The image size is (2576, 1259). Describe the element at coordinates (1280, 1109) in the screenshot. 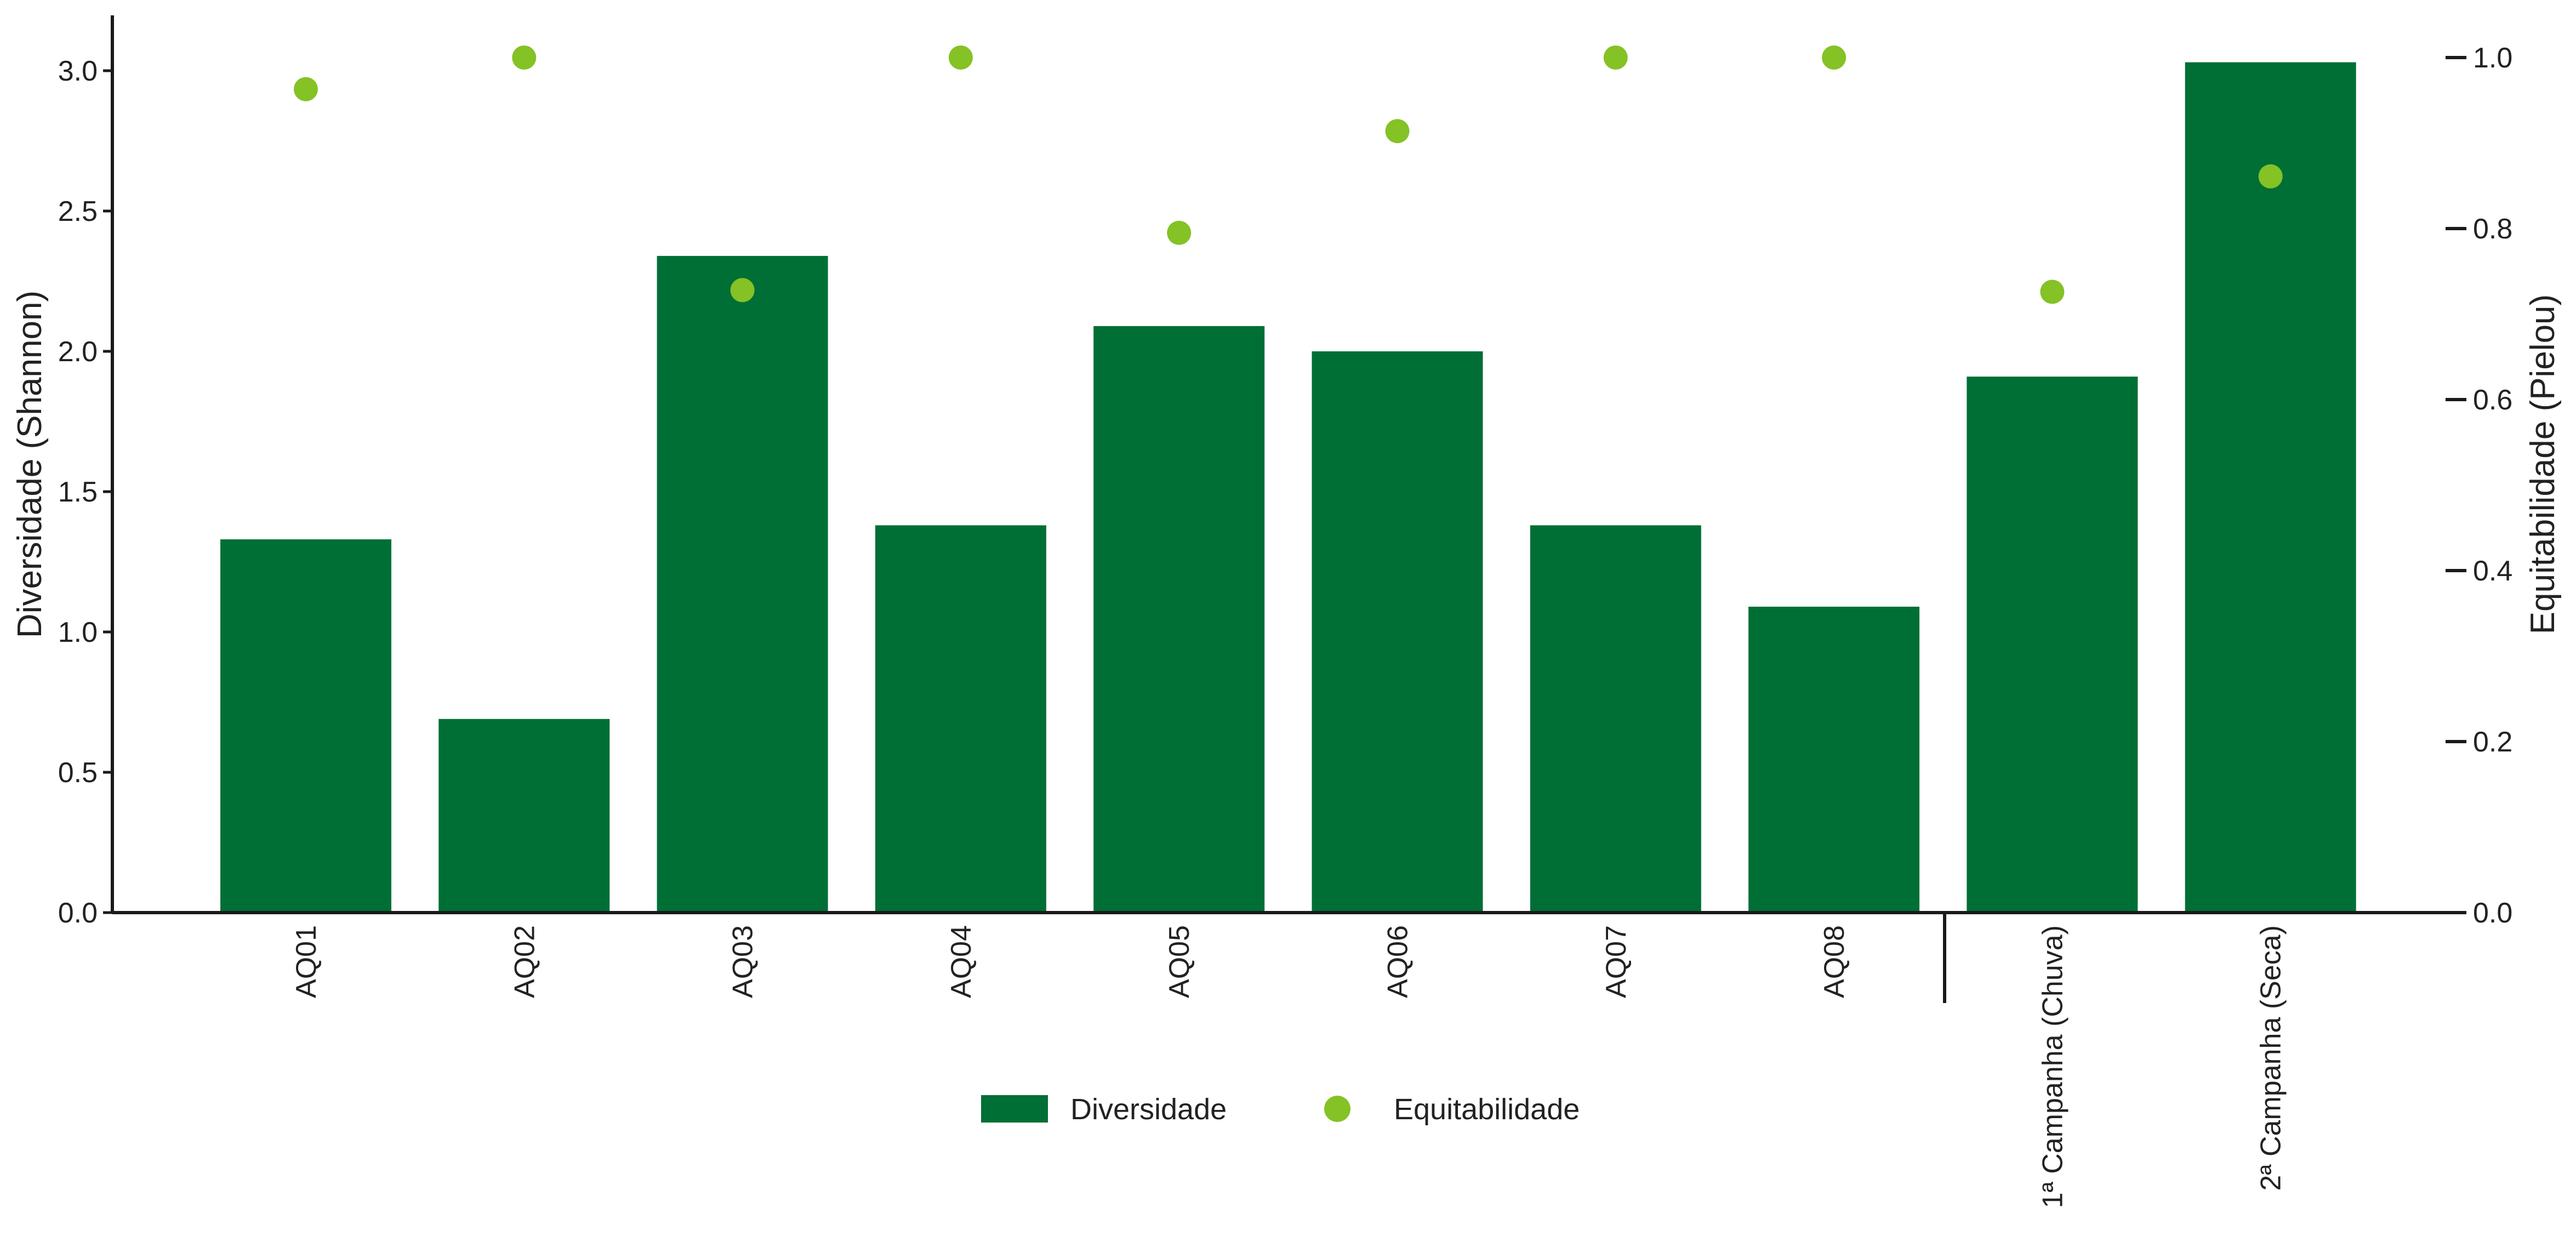

I see `legend: Diversidade Equitabilidade` at that location.